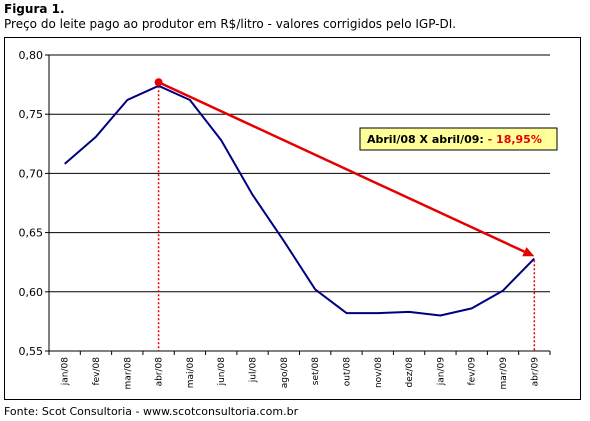  What do you see at coordinates (285, 372) in the screenshot?
I see `x-tick-label: ago/08` at bounding box center [285, 372].